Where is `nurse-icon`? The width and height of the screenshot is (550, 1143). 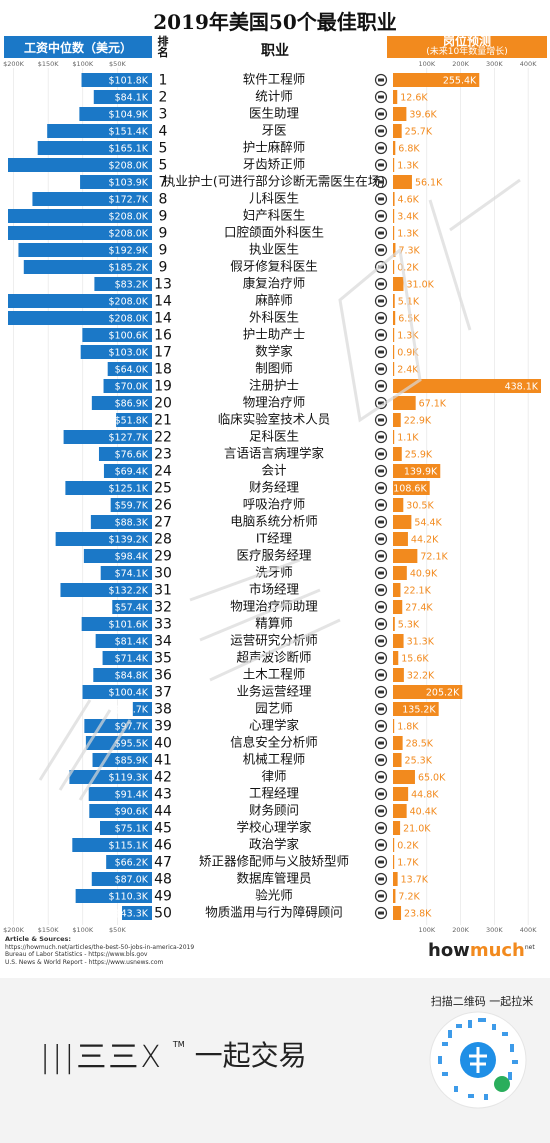
nurse-icon is located at coordinates (381, 386).